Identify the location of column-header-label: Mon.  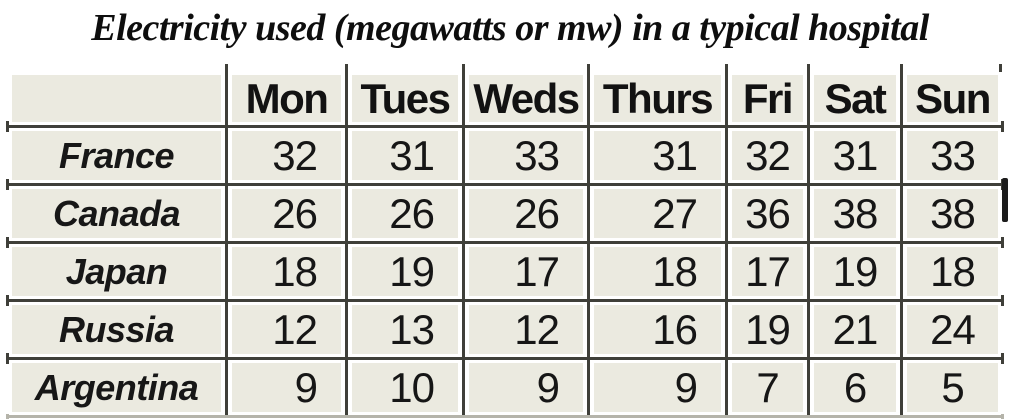
(286, 98).